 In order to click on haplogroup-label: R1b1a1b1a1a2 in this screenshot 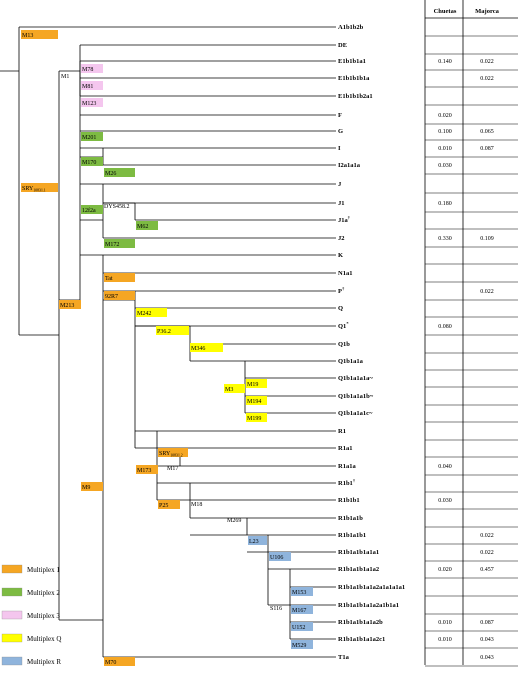, I will do `click(358, 569)`.